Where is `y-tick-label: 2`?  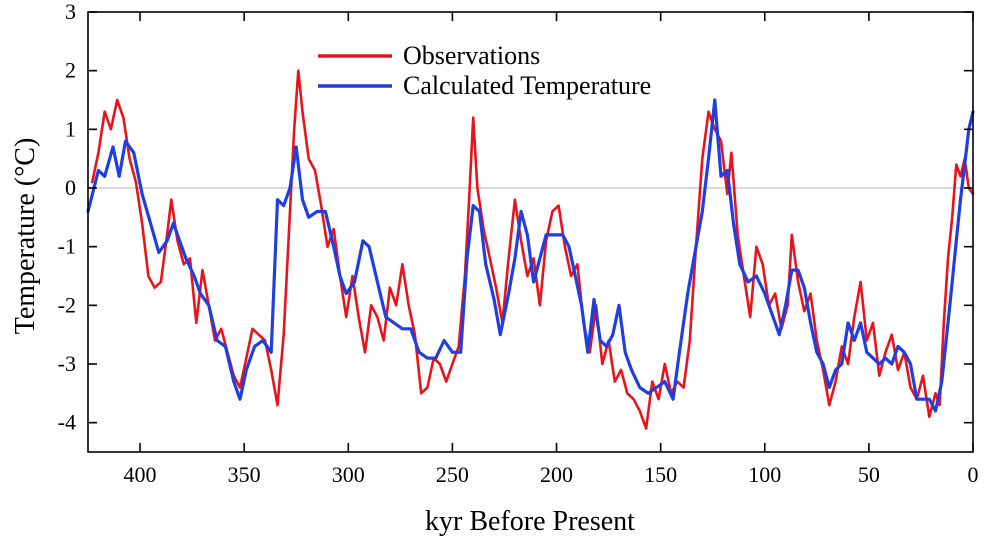 y-tick-label: 2 is located at coordinates (70, 70).